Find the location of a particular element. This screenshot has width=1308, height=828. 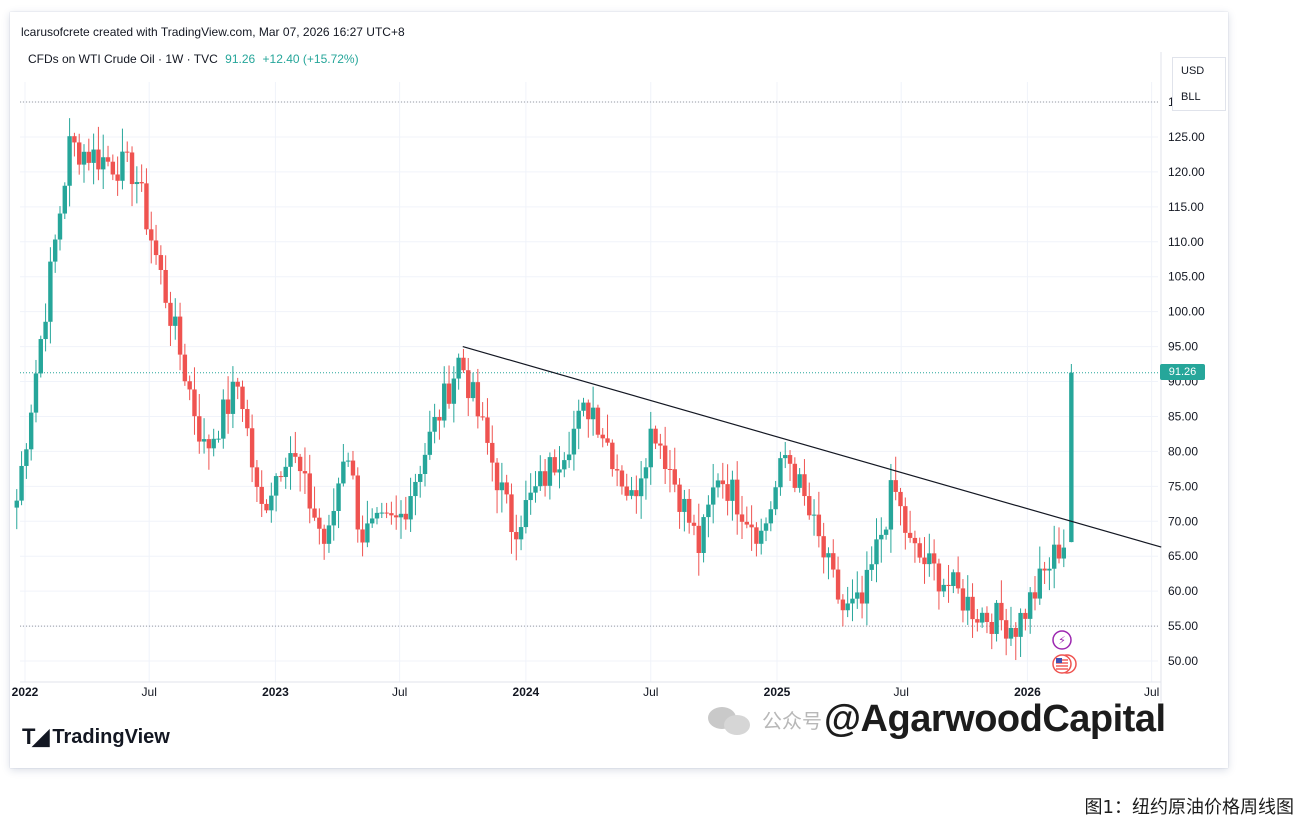

currency-unit-box: USD BLL is located at coordinates (1199, 84).